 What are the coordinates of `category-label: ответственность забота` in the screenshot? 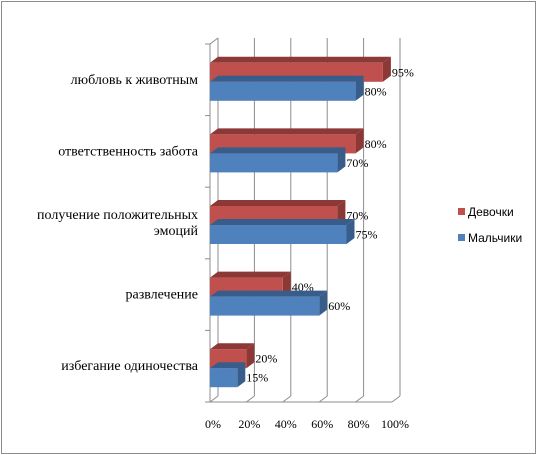 It's located at (128, 151).